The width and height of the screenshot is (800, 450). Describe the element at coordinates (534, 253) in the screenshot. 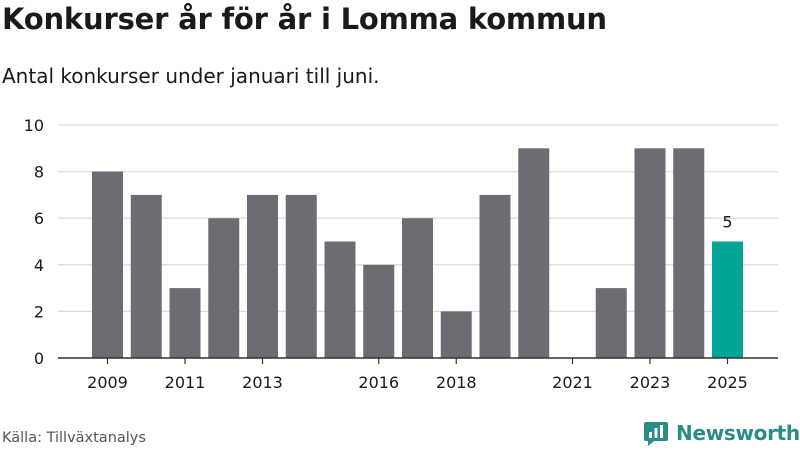

I see `bar-2020` at that location.